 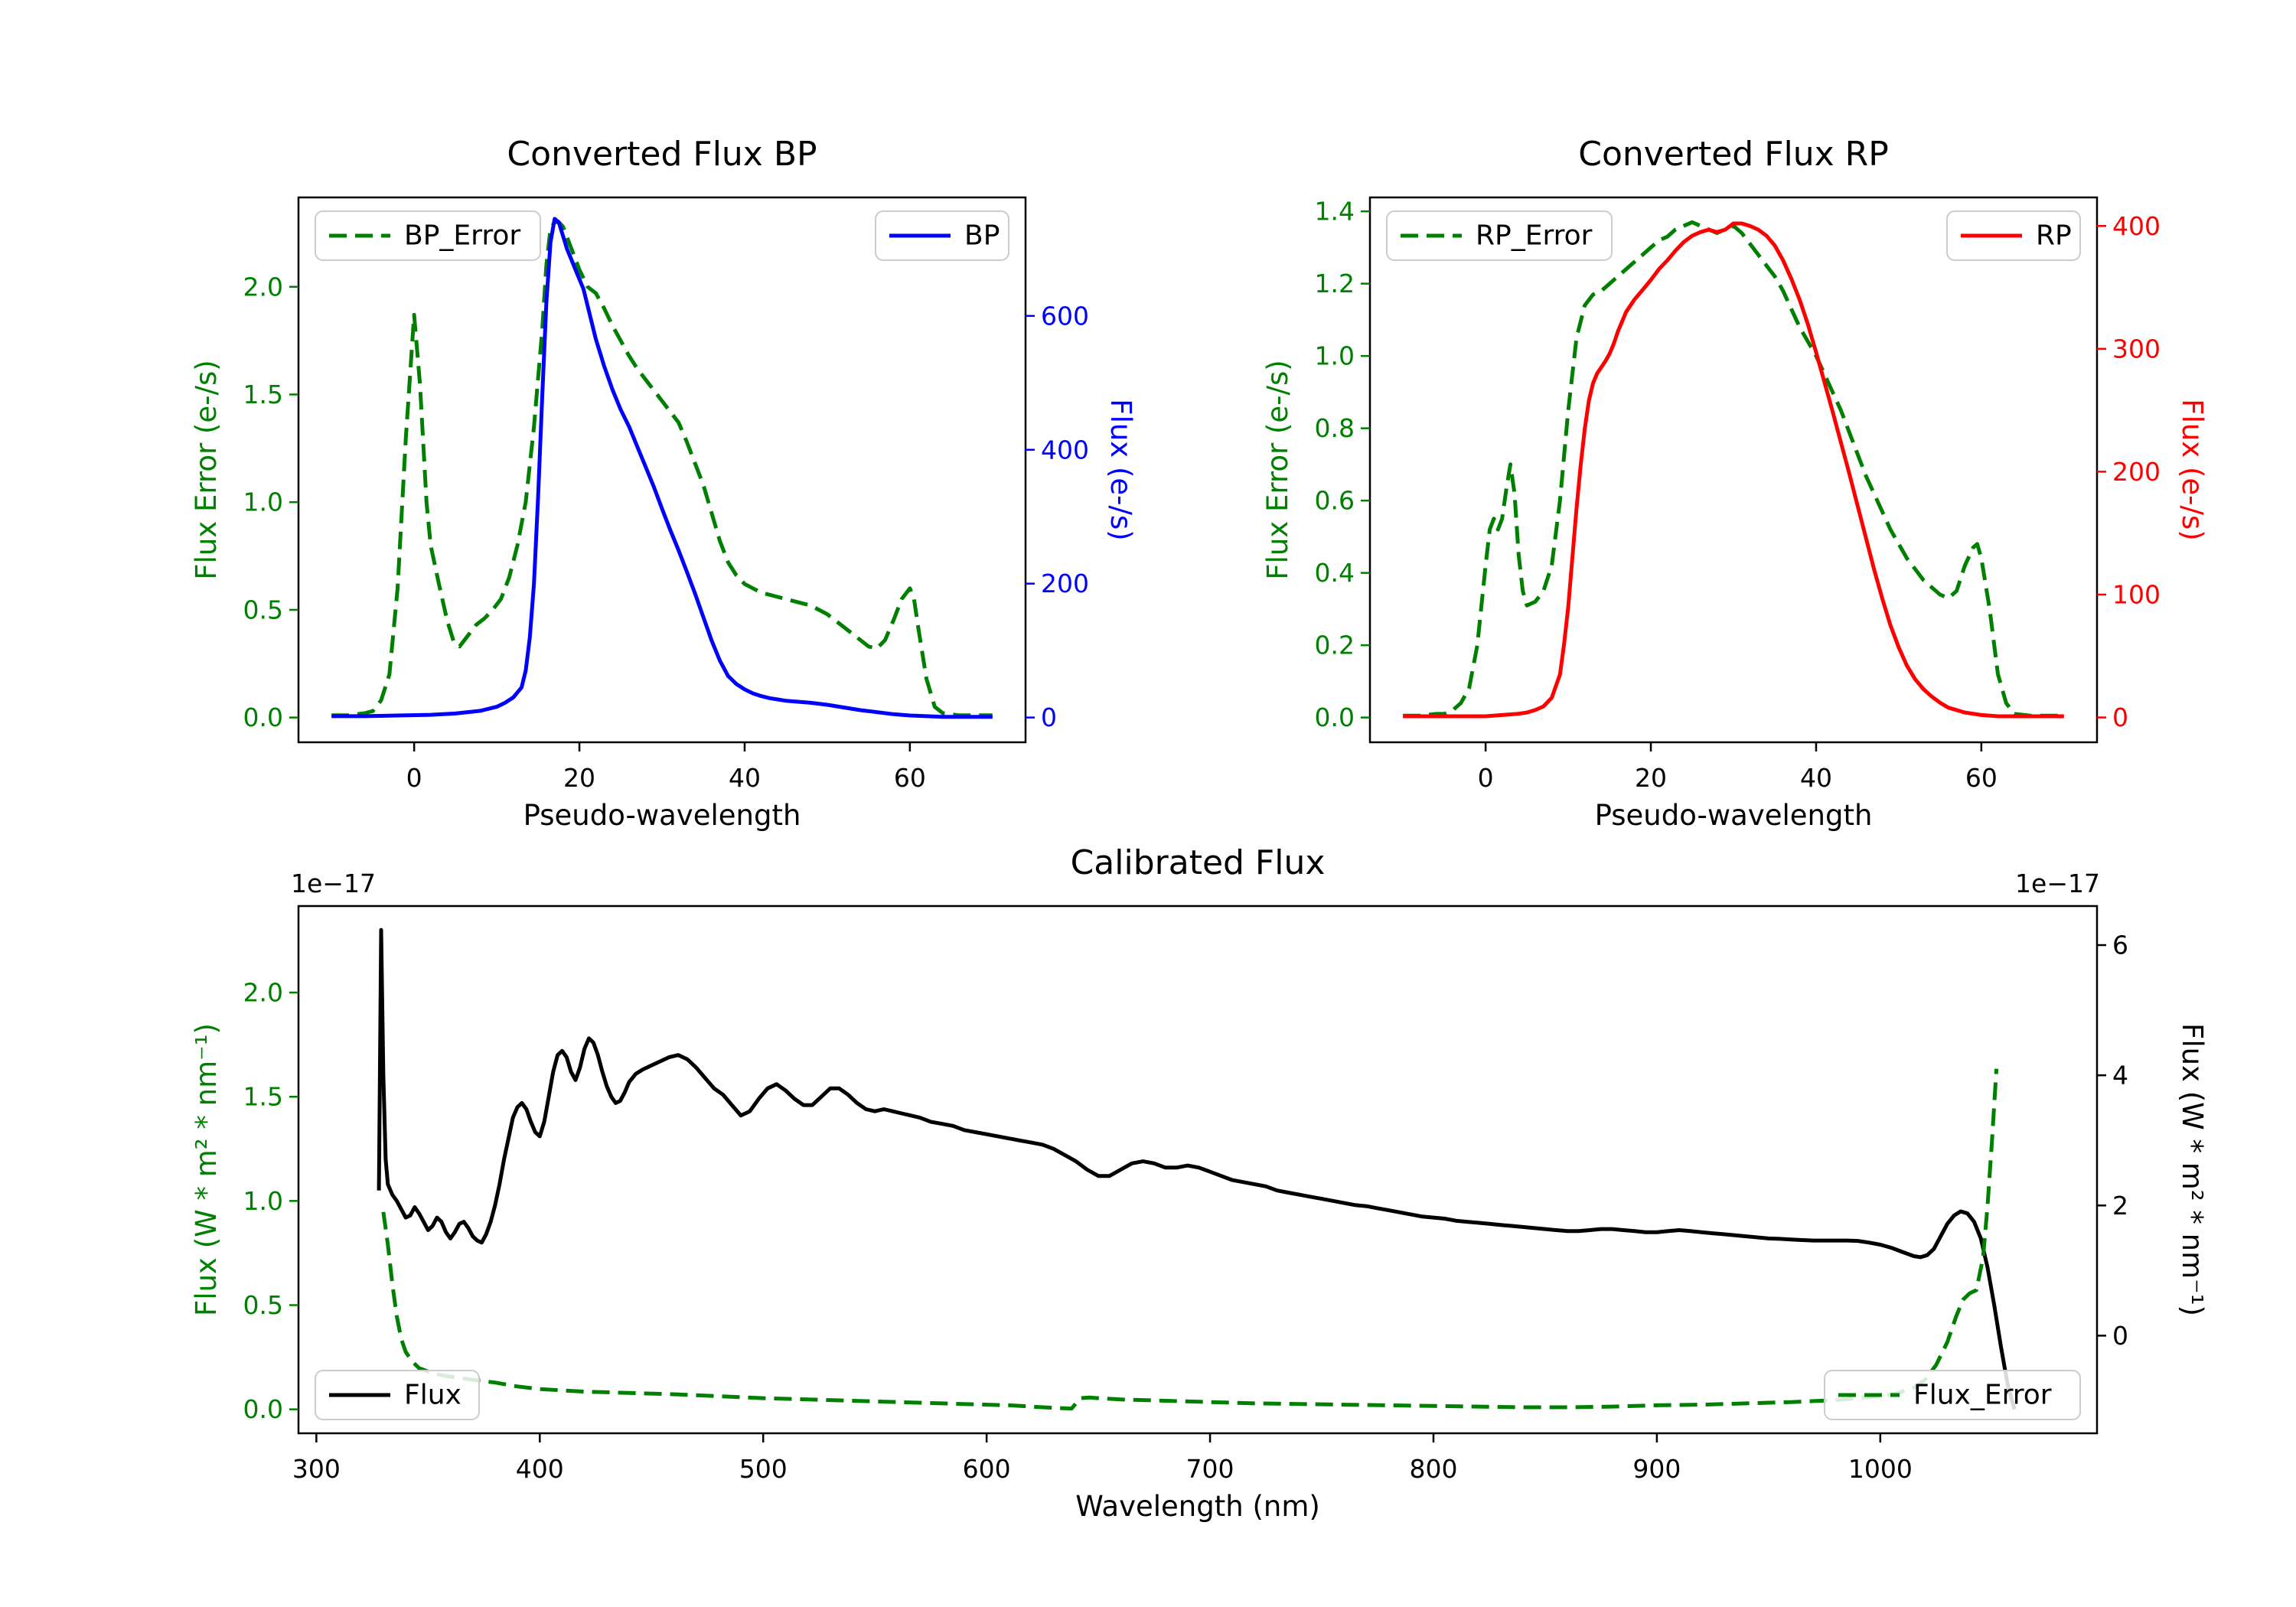 What do you see at coordinates (2136, 594) in the screenshot?
I see `right-tick-label: 100` at bounding box center [2136, 594].